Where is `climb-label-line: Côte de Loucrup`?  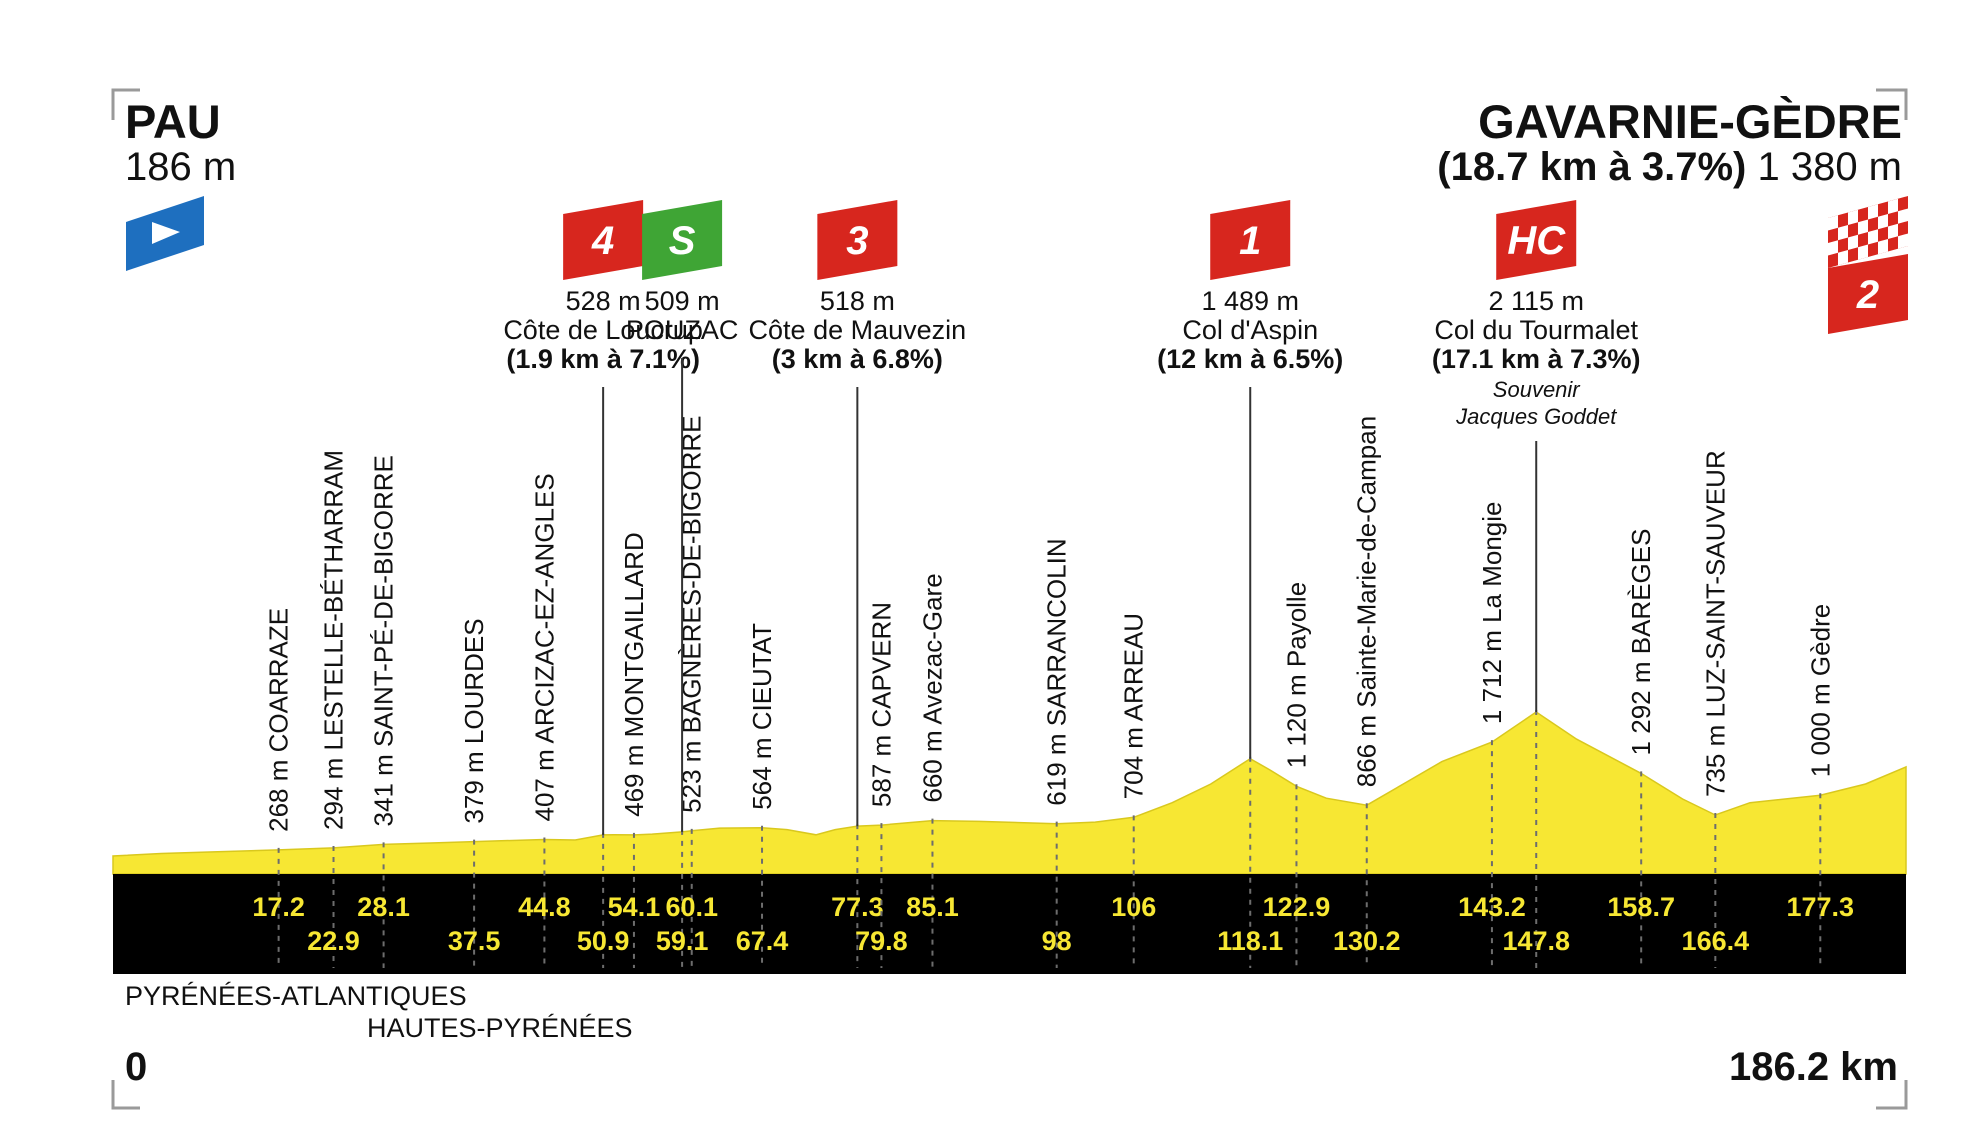
climb-label-line: Côte de Loucrup is located at coordinates (603, 330).